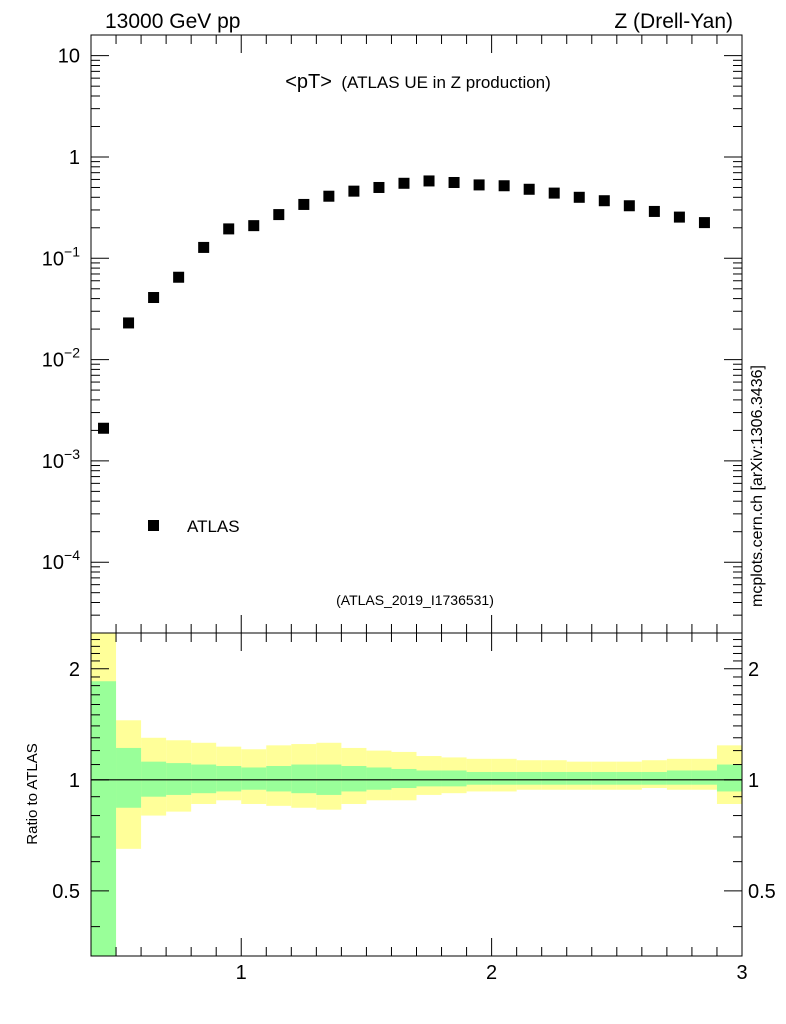  I want to click on ratio-xtick-label: 3, so click(741, 973).